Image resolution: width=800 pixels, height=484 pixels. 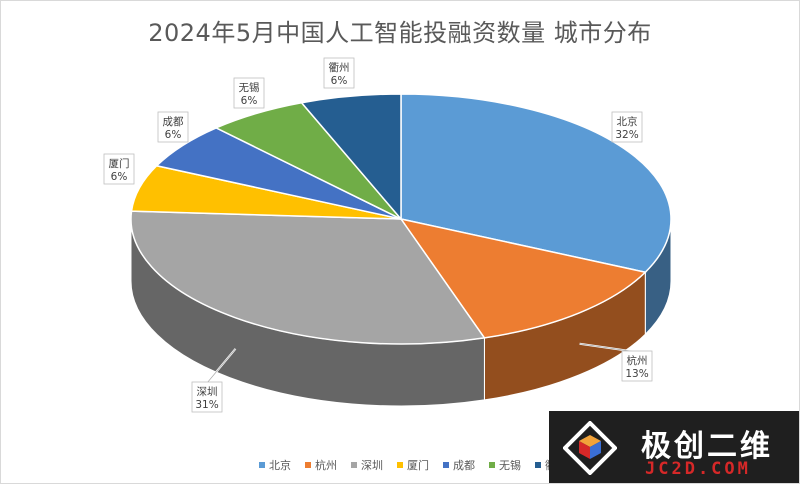 I want to click on data-label-name-深圳: 深圳, so click(x=207, y=392).